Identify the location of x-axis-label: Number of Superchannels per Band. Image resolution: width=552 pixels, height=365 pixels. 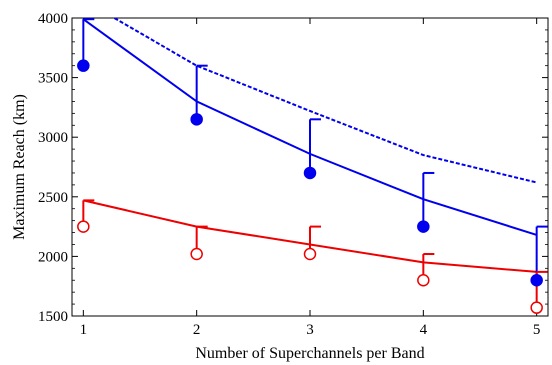
(309, 353).